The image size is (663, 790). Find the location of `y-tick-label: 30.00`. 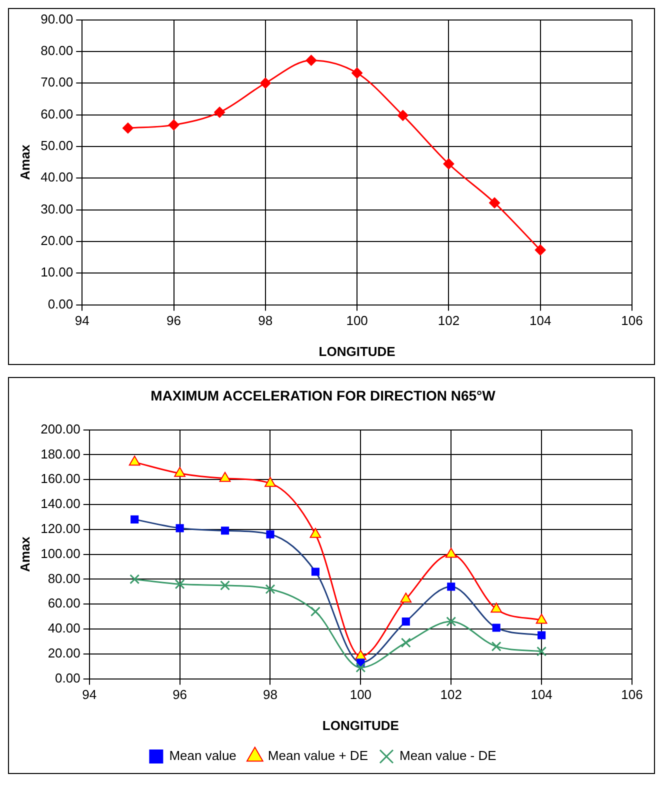

y-tick-label: 30.00 is located at coordinates (57, 208).